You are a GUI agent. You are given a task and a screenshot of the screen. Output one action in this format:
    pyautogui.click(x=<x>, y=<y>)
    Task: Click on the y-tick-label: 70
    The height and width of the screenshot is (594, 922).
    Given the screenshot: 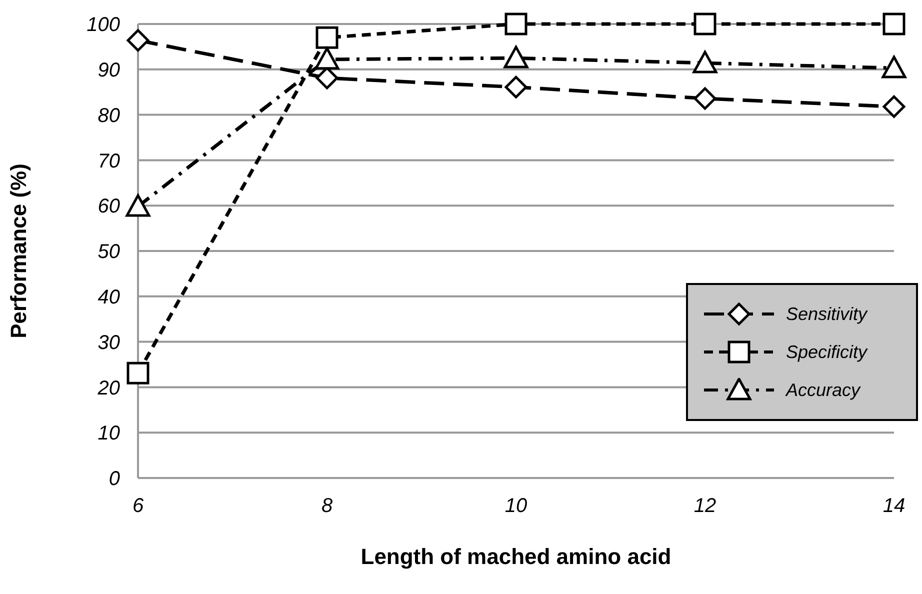 What is the action you would take?
    pyautogui.click(x=109, y=161)
    